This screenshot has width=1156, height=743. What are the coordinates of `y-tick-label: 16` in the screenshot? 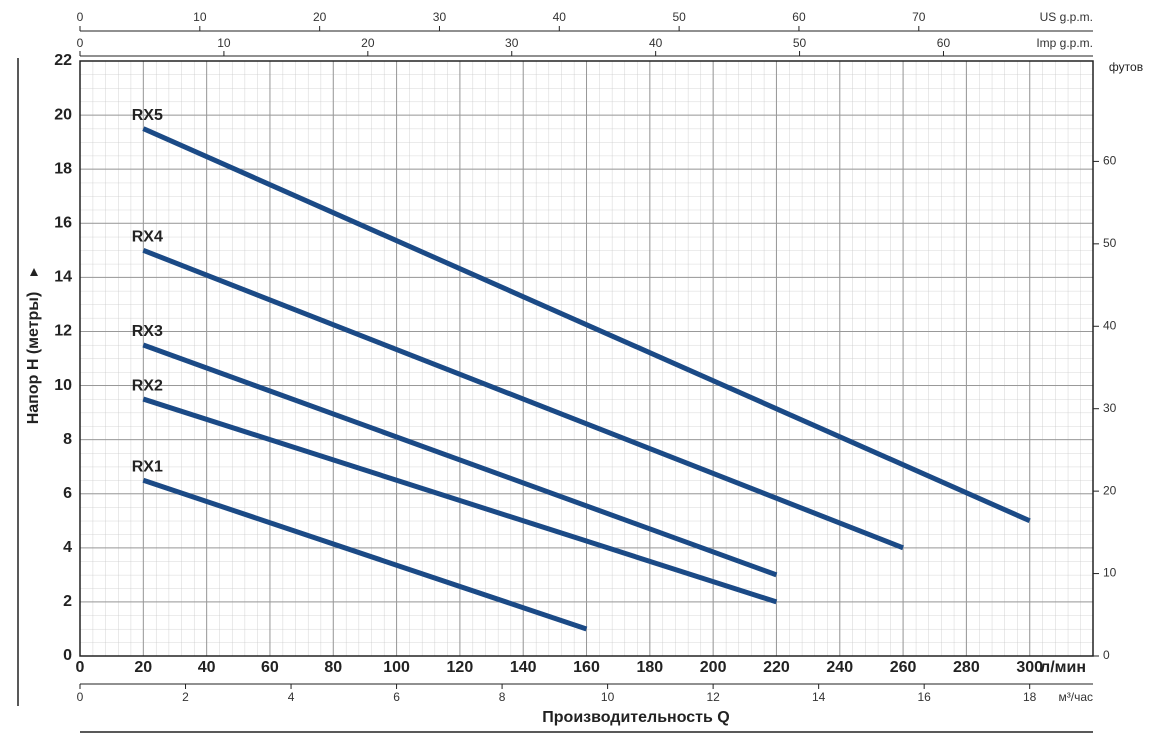 It's located at (63, 222).